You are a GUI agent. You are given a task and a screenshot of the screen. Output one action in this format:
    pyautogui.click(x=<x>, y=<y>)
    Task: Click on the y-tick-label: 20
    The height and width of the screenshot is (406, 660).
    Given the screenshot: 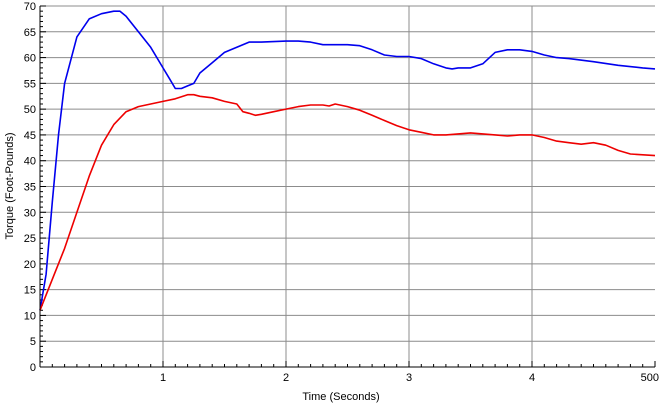 What is the action you would take?
    pyautogui.click(x=30, y=265)
    